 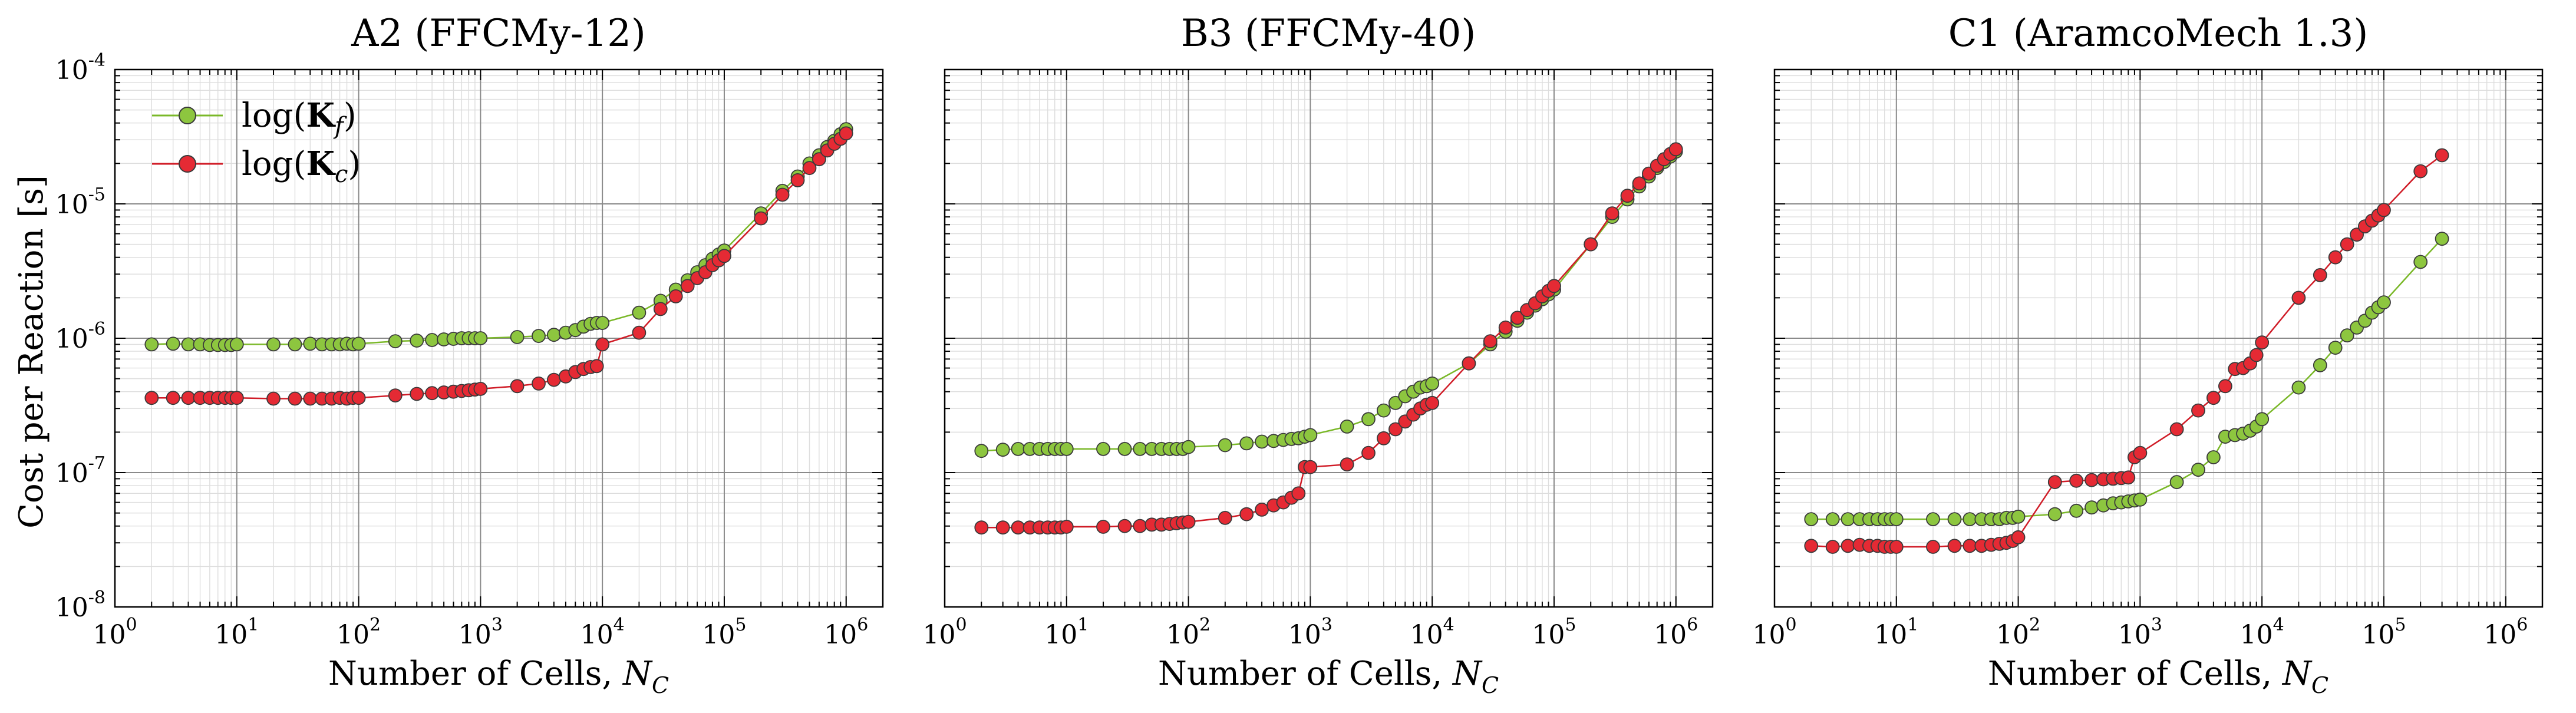 I want to click on legend-marker-kc, so click(x=188, y=164).